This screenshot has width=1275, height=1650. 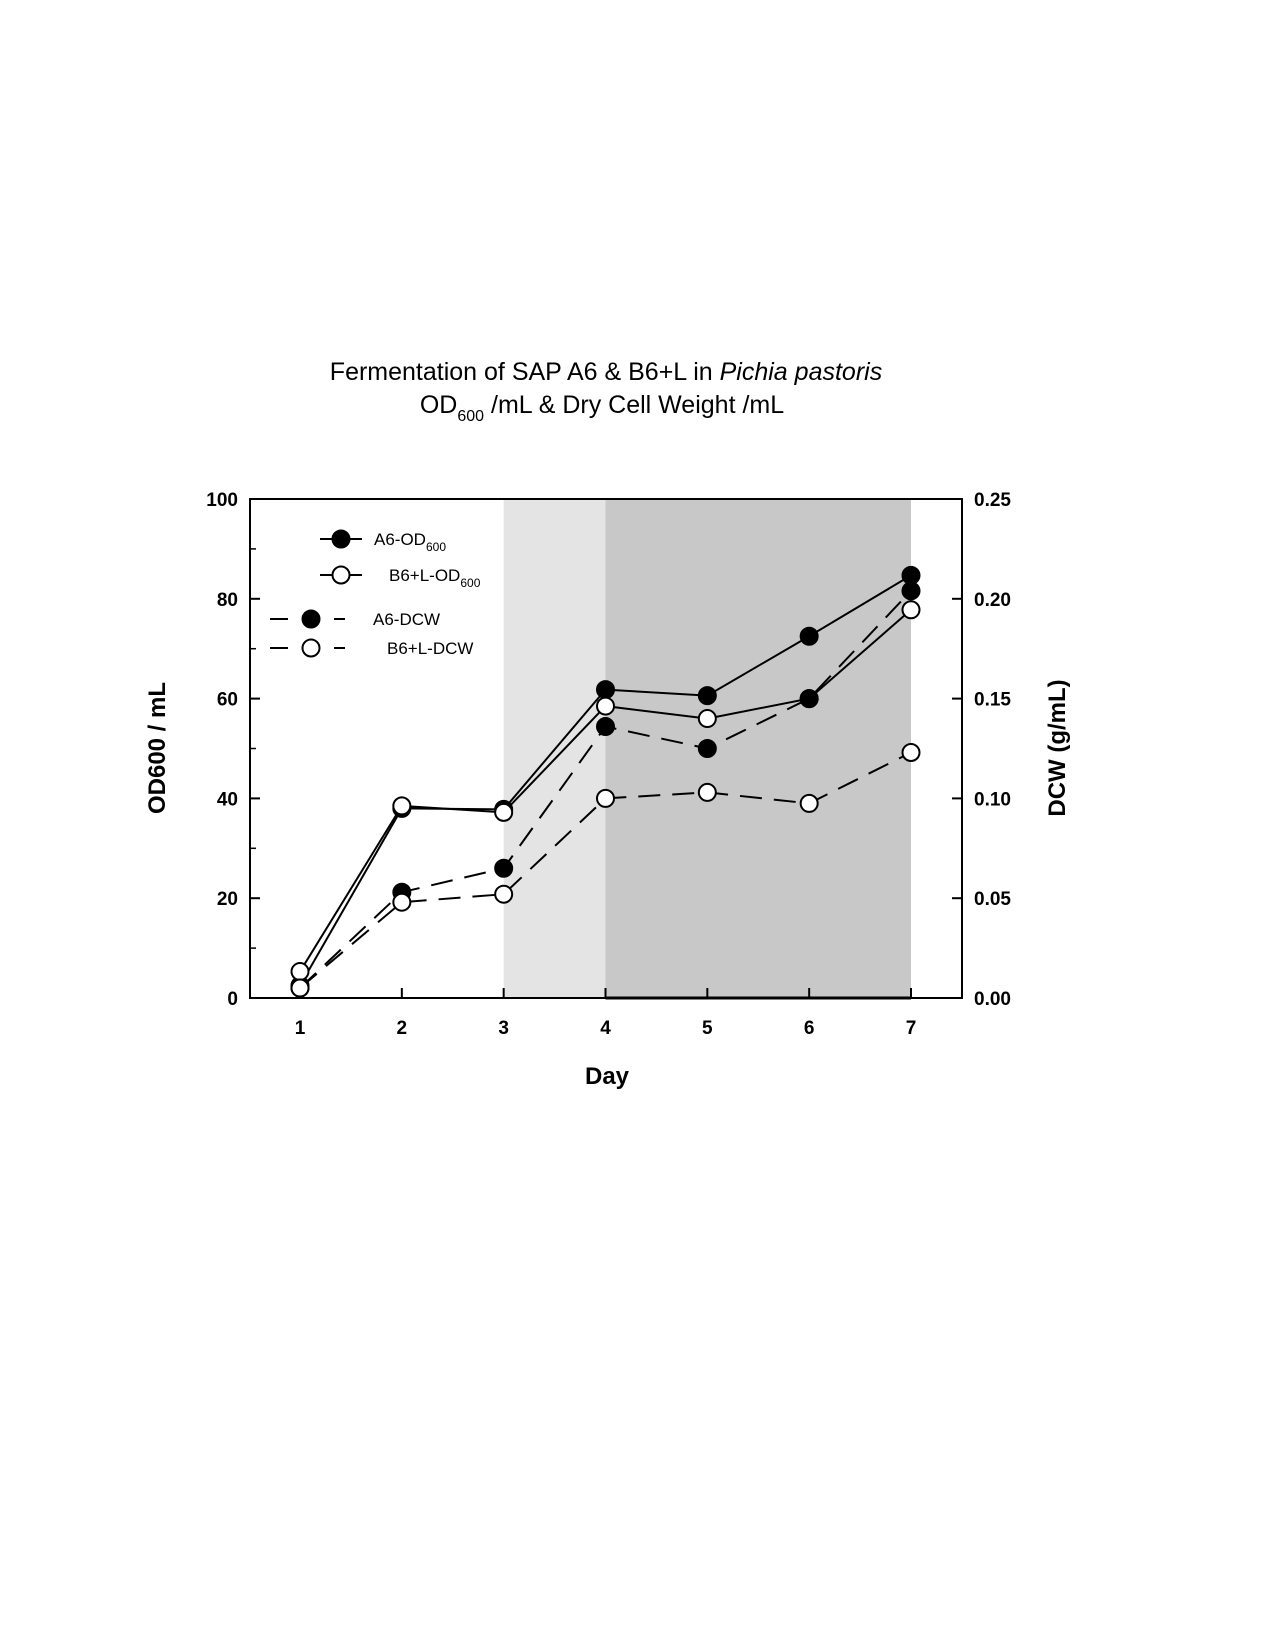 I want to click on legend-name: B6+L-OD, so click(x=424, y=575).